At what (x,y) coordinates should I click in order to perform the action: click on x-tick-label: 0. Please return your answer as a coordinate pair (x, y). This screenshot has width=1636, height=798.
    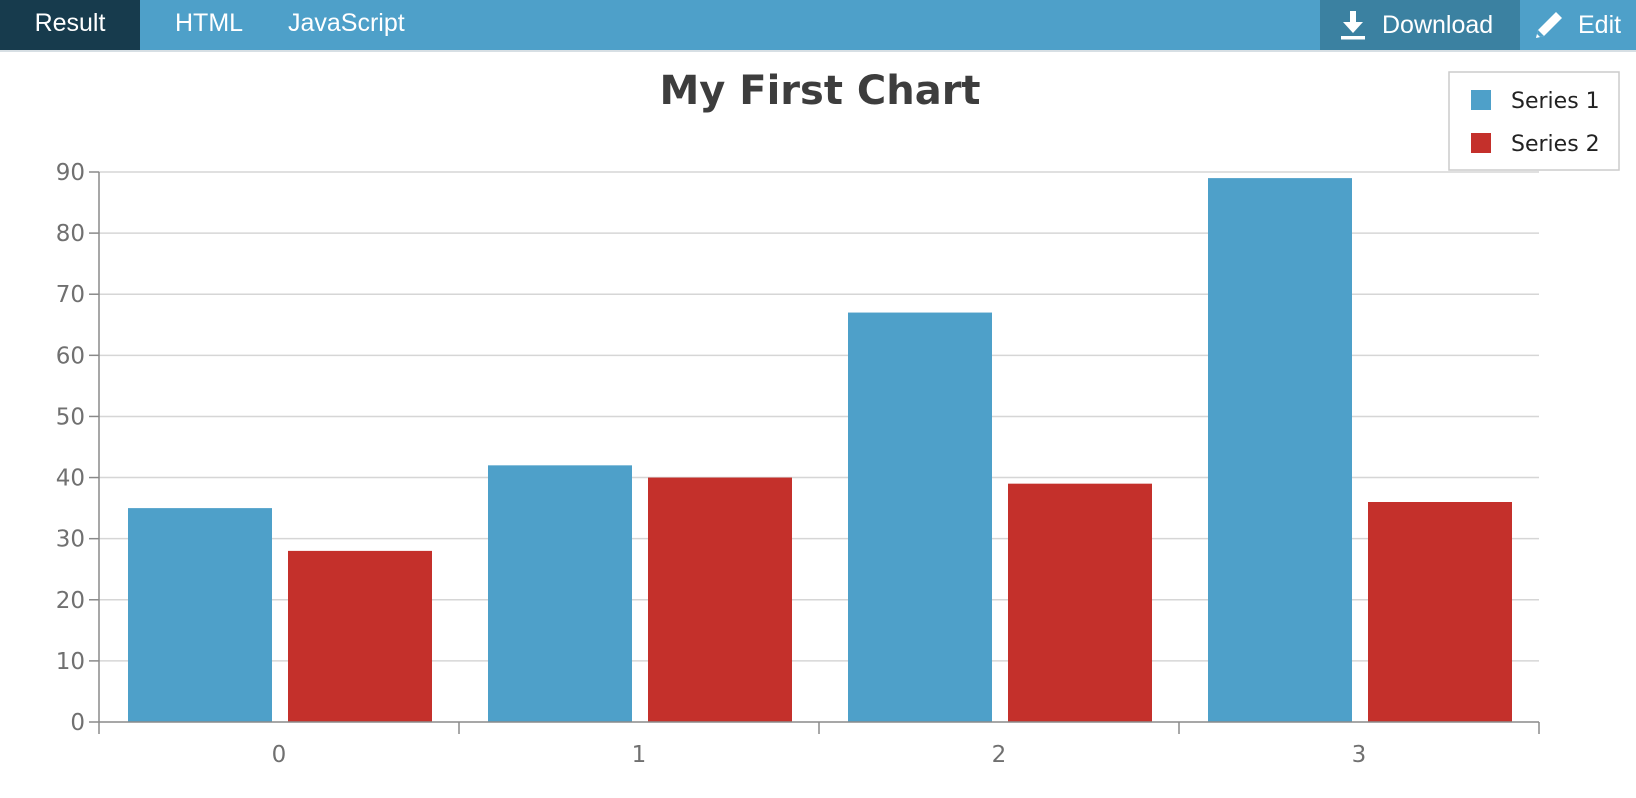
    Looking at the image, I should click on (279, 755).